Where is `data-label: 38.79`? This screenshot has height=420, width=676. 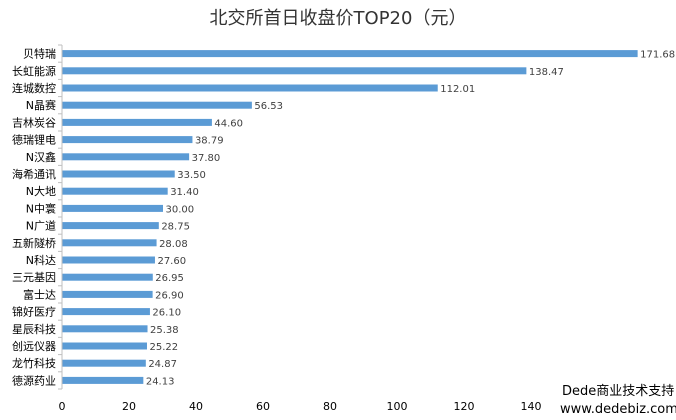 data-label: 38.79 is located at coordinates (209, 141).